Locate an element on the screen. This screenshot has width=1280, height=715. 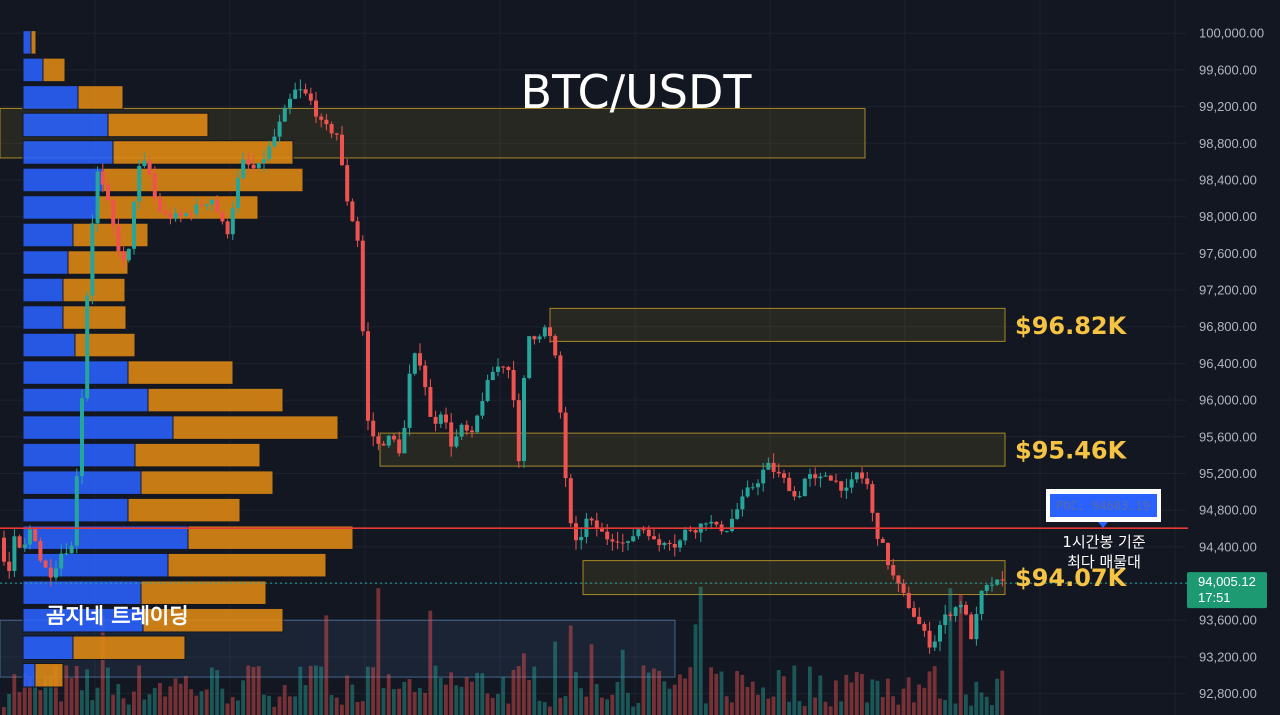
price-level-label: $95.46K is located at coordinates (1071, 451).